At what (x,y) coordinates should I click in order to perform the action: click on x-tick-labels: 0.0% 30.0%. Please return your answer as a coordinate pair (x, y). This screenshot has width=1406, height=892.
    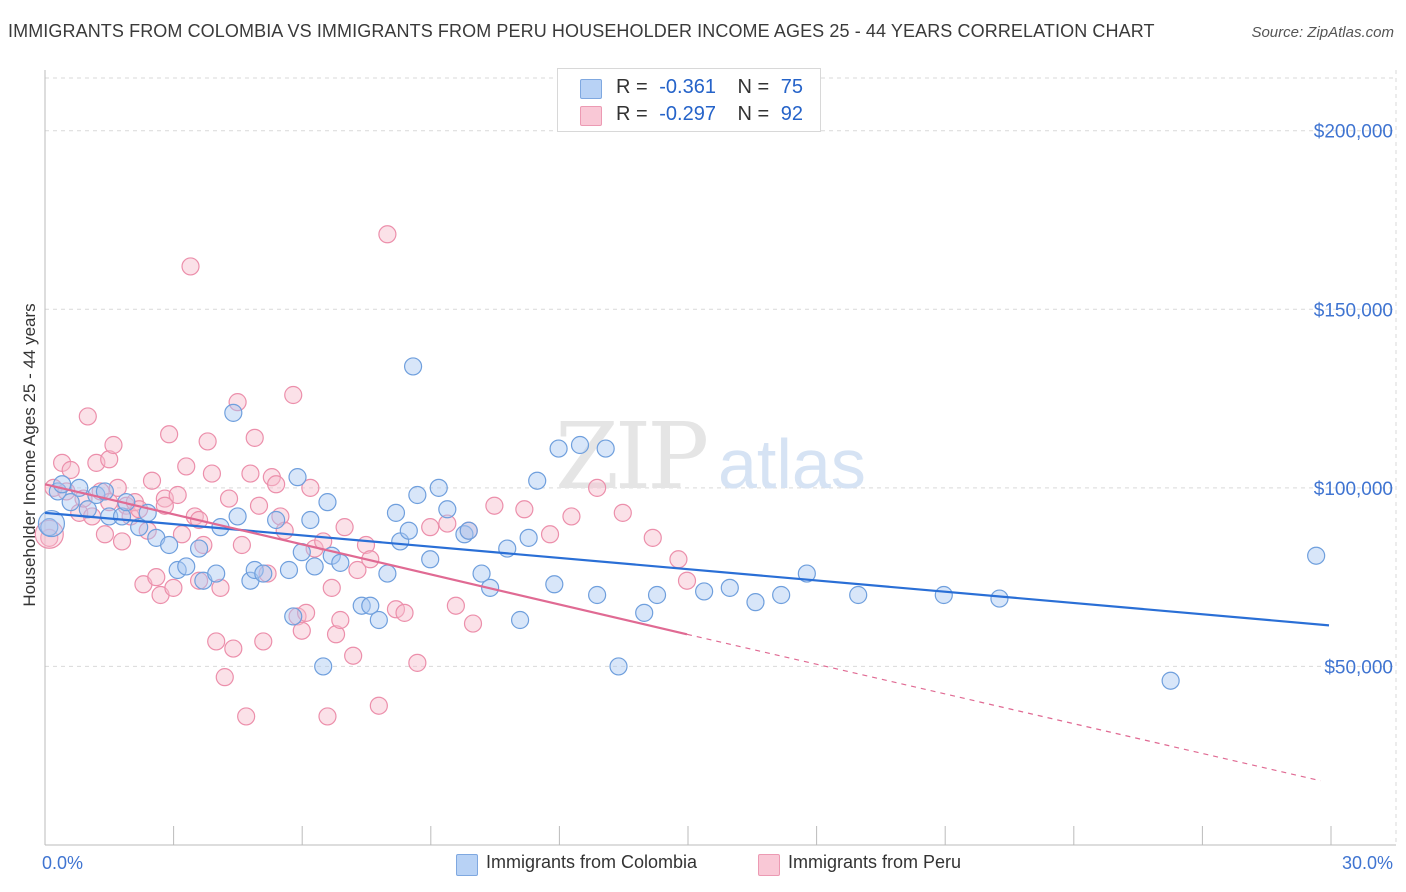
    Looking at the image, I should click on (717, 863).